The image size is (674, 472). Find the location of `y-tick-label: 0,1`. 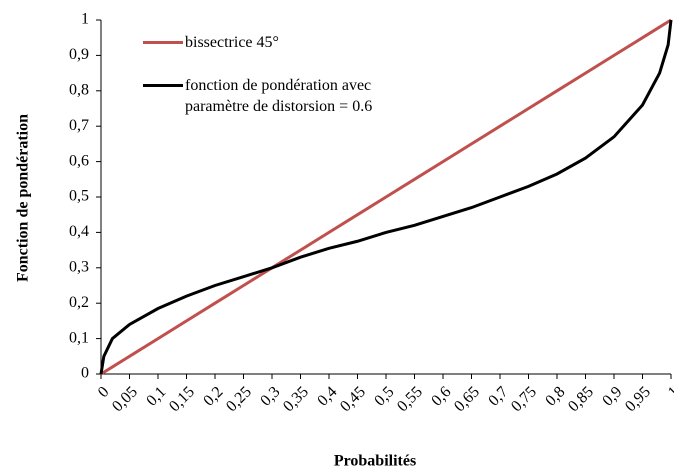

y-tick-label: 0,1 is located at coordinates (79, 337).